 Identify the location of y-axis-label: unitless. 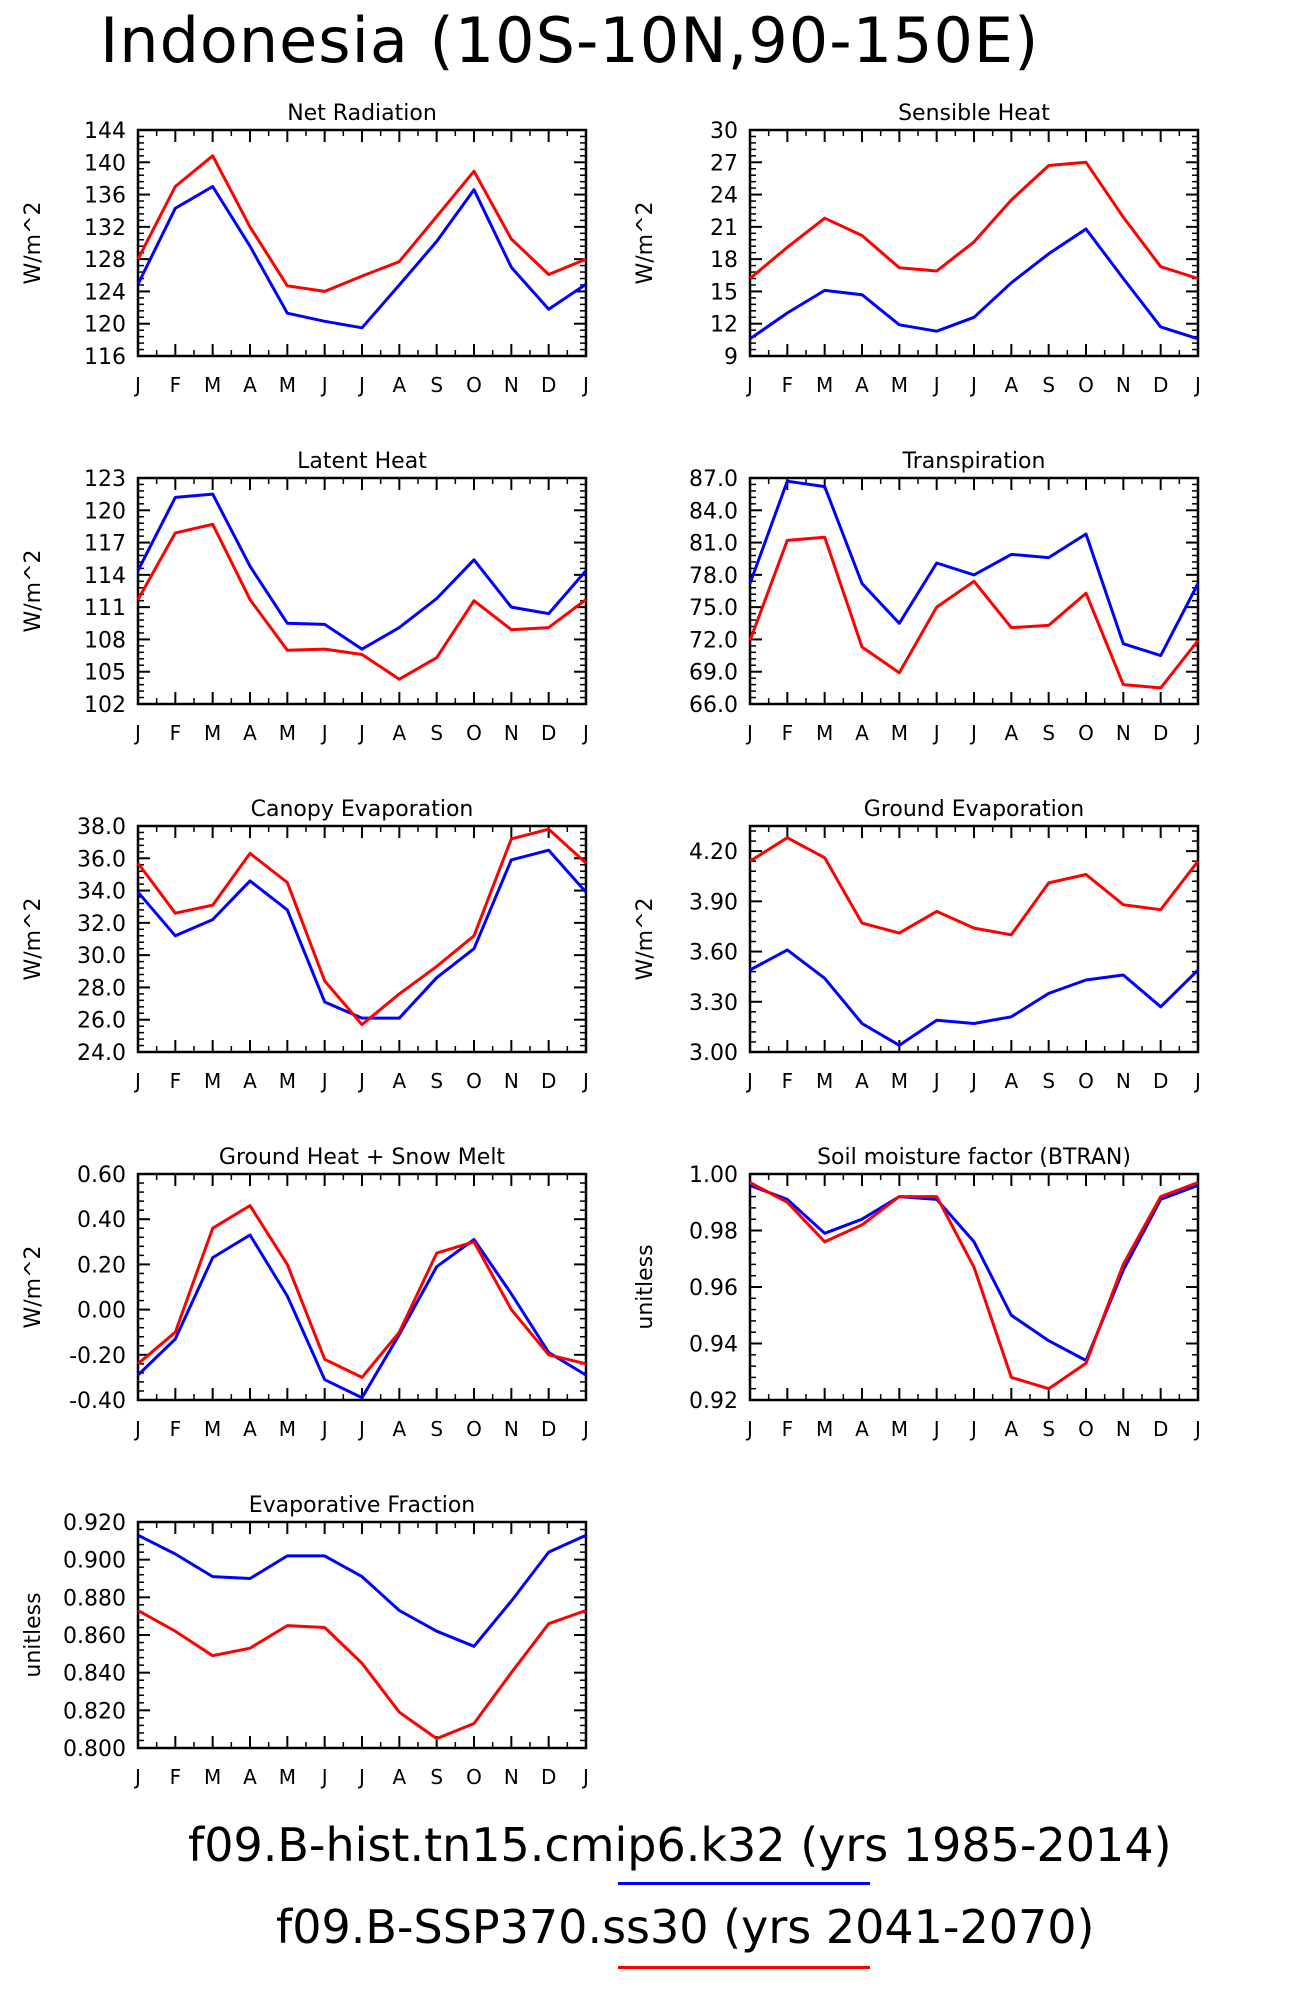
(645, 1286).